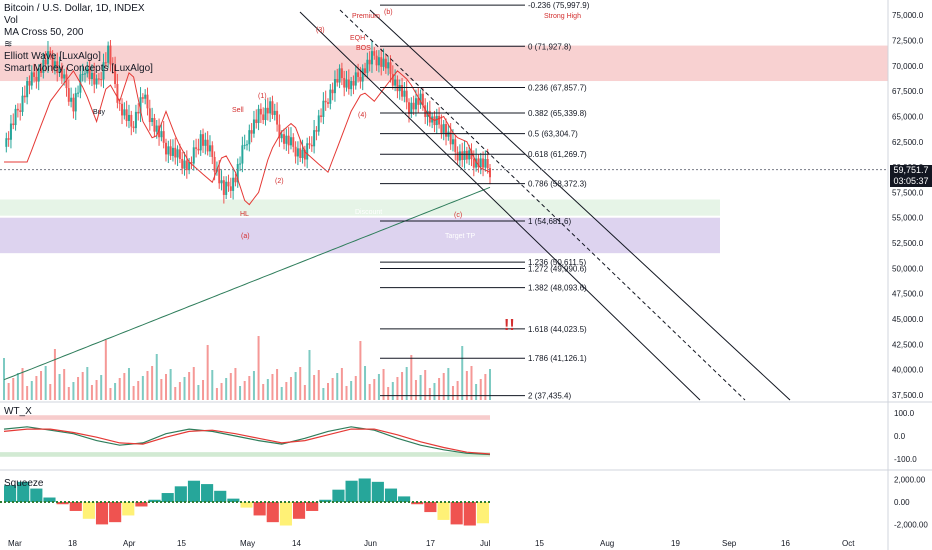 The height and width of the screenshot is (550, 932). Describe the element at coordinates (911, 524) in the screenshot. I see `squeeze-tick-label: -2,000.00` at that location.